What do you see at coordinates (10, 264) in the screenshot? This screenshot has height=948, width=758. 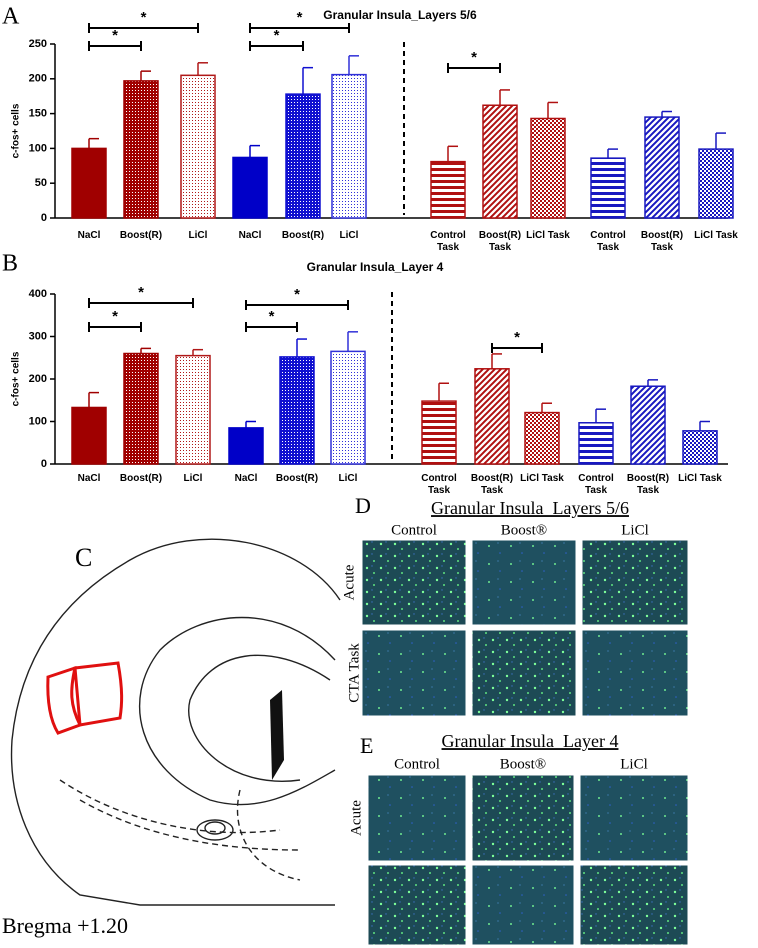 I see `panel-label: B` at bounding box center [10, 264].